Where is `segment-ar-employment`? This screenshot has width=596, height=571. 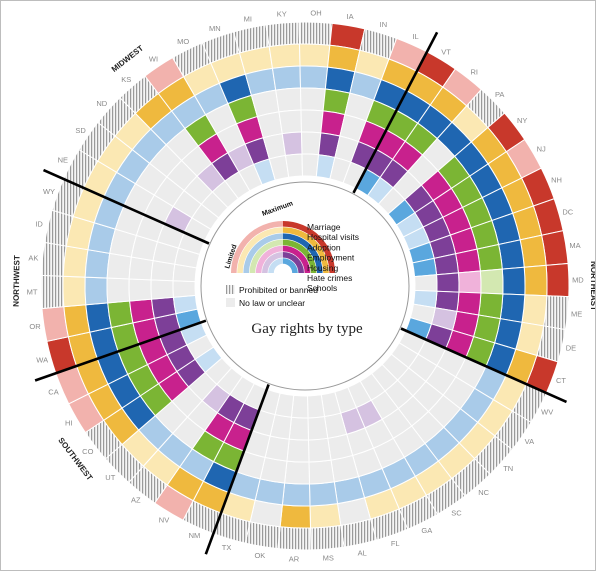 segment-ar-employment is located at coordinates (297, 472).